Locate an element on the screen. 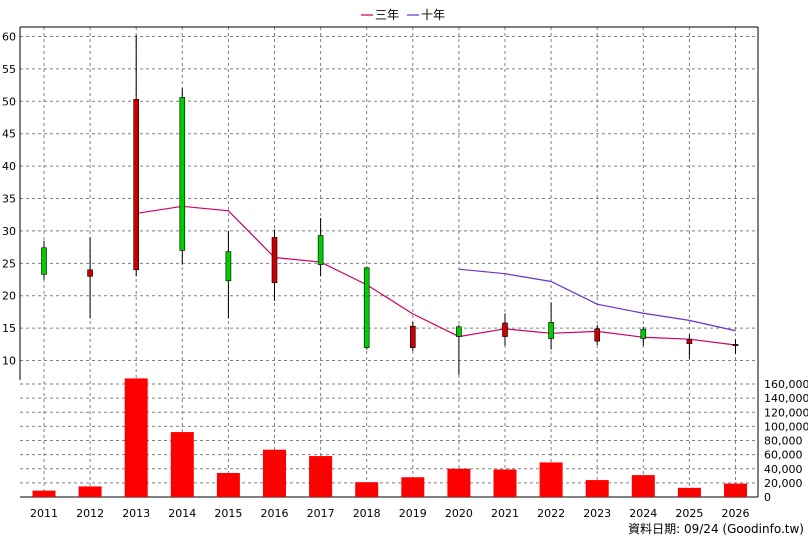 The image size is (808, 544). series-line-10y is located at coordinates (597, 300).